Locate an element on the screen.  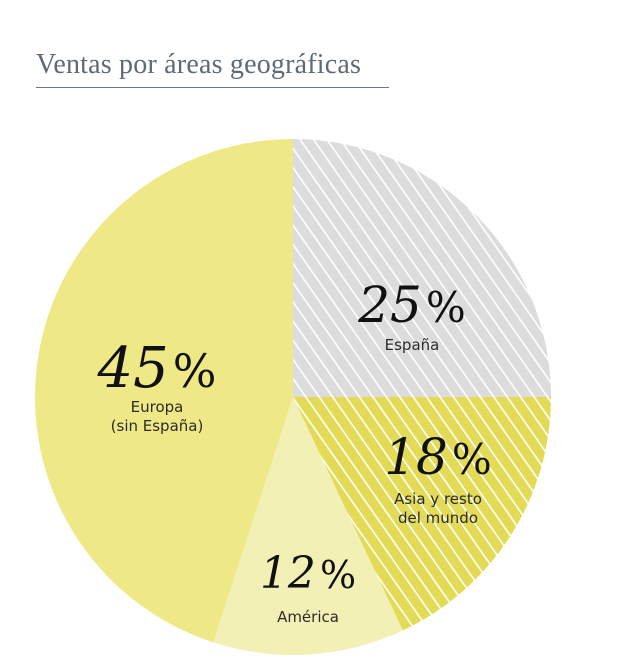
slice-value-number-europa: 45 is located at coordinates (133, 368).